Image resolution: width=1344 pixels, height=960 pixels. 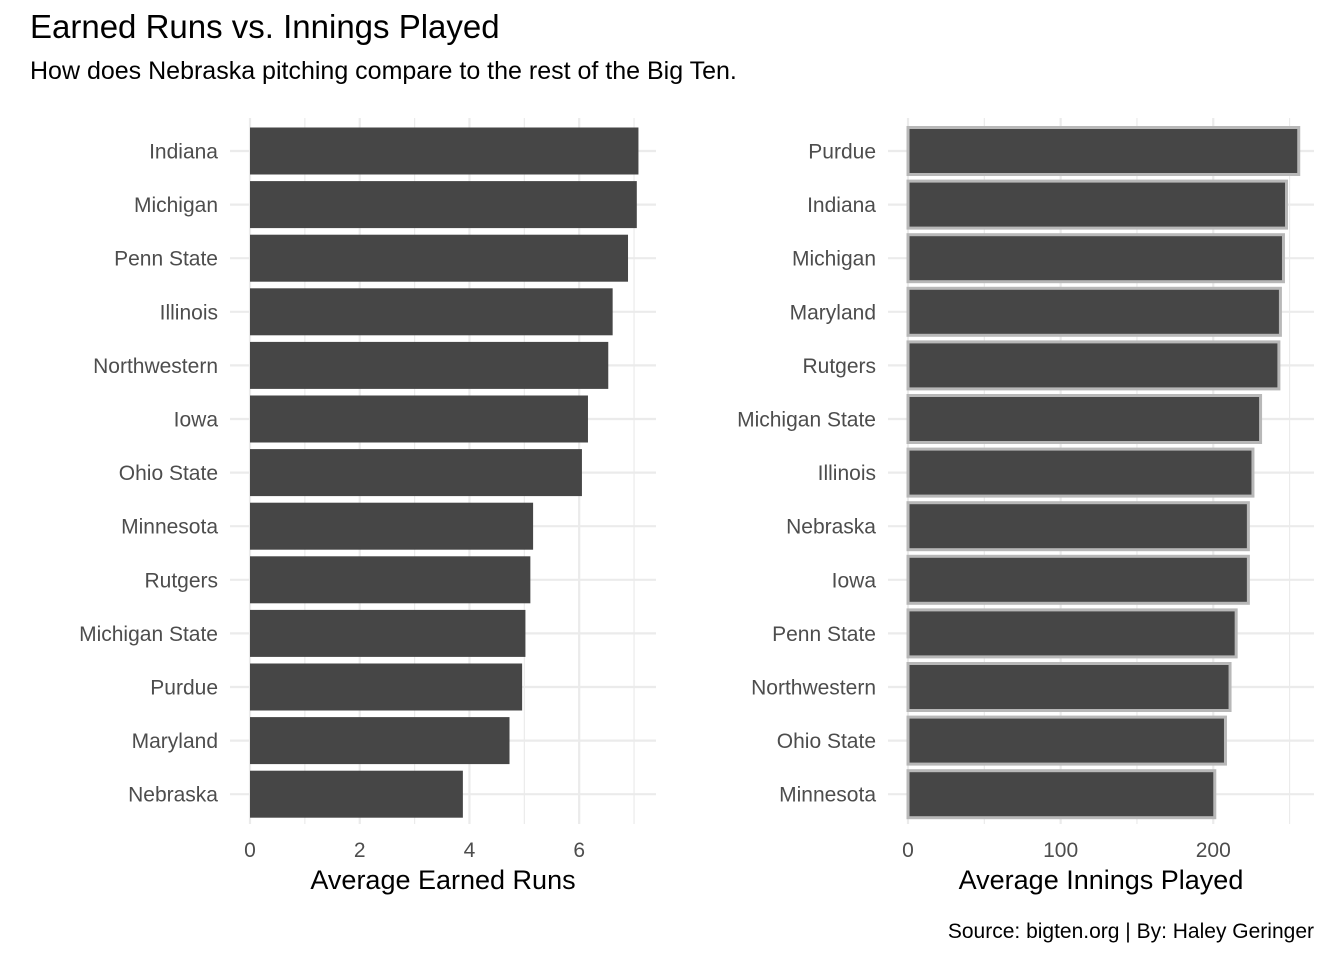 I want to click on innings-played-category-label: Penn State, so click(x=824, y=634).